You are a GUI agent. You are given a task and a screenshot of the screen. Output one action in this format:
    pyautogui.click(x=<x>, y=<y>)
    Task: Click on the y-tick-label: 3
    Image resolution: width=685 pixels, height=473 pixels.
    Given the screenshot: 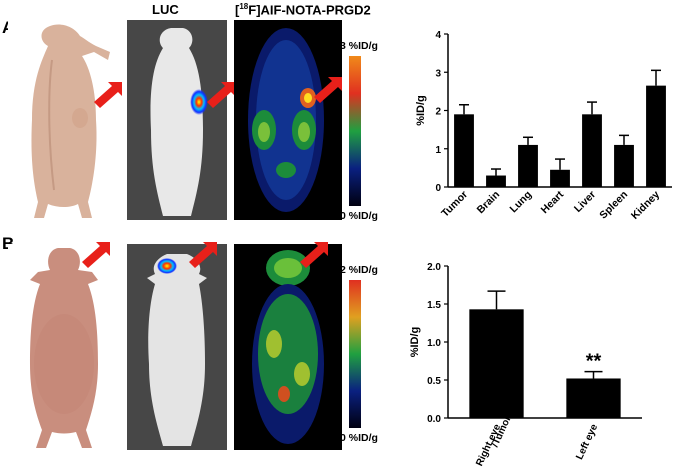 What is the action you would take?
    pyautogui.click(x=438, y=73)
    